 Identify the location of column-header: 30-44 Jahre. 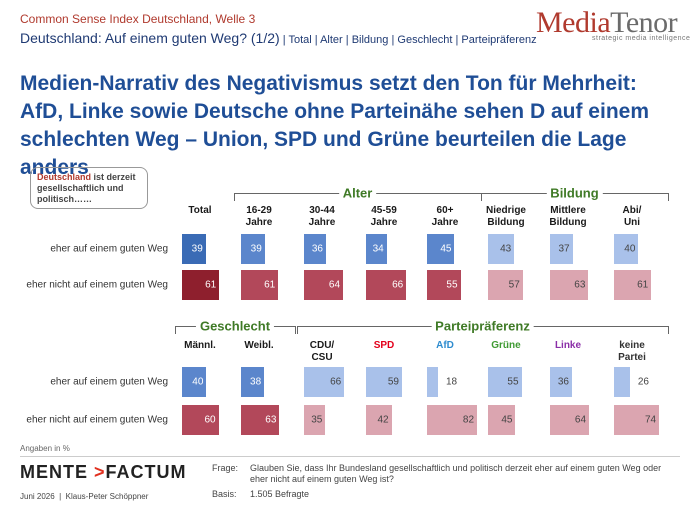
(322, 216).